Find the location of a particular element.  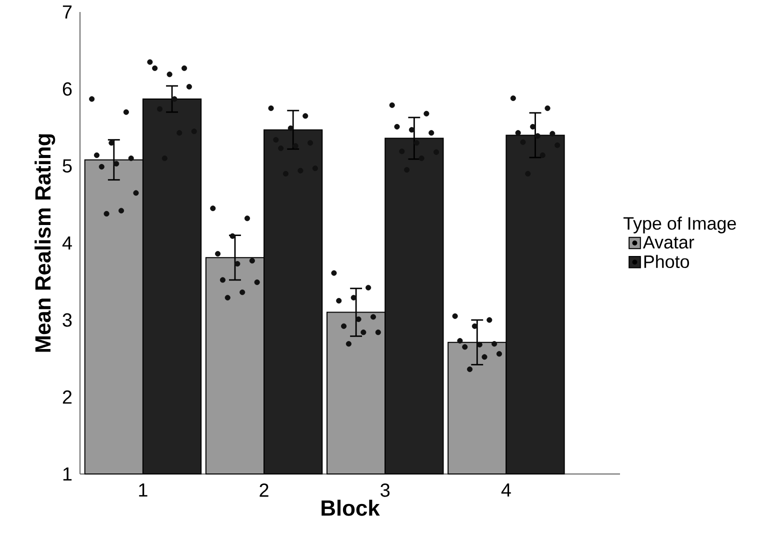

y-tick-label: 7 is located at coordinates (67, 12).